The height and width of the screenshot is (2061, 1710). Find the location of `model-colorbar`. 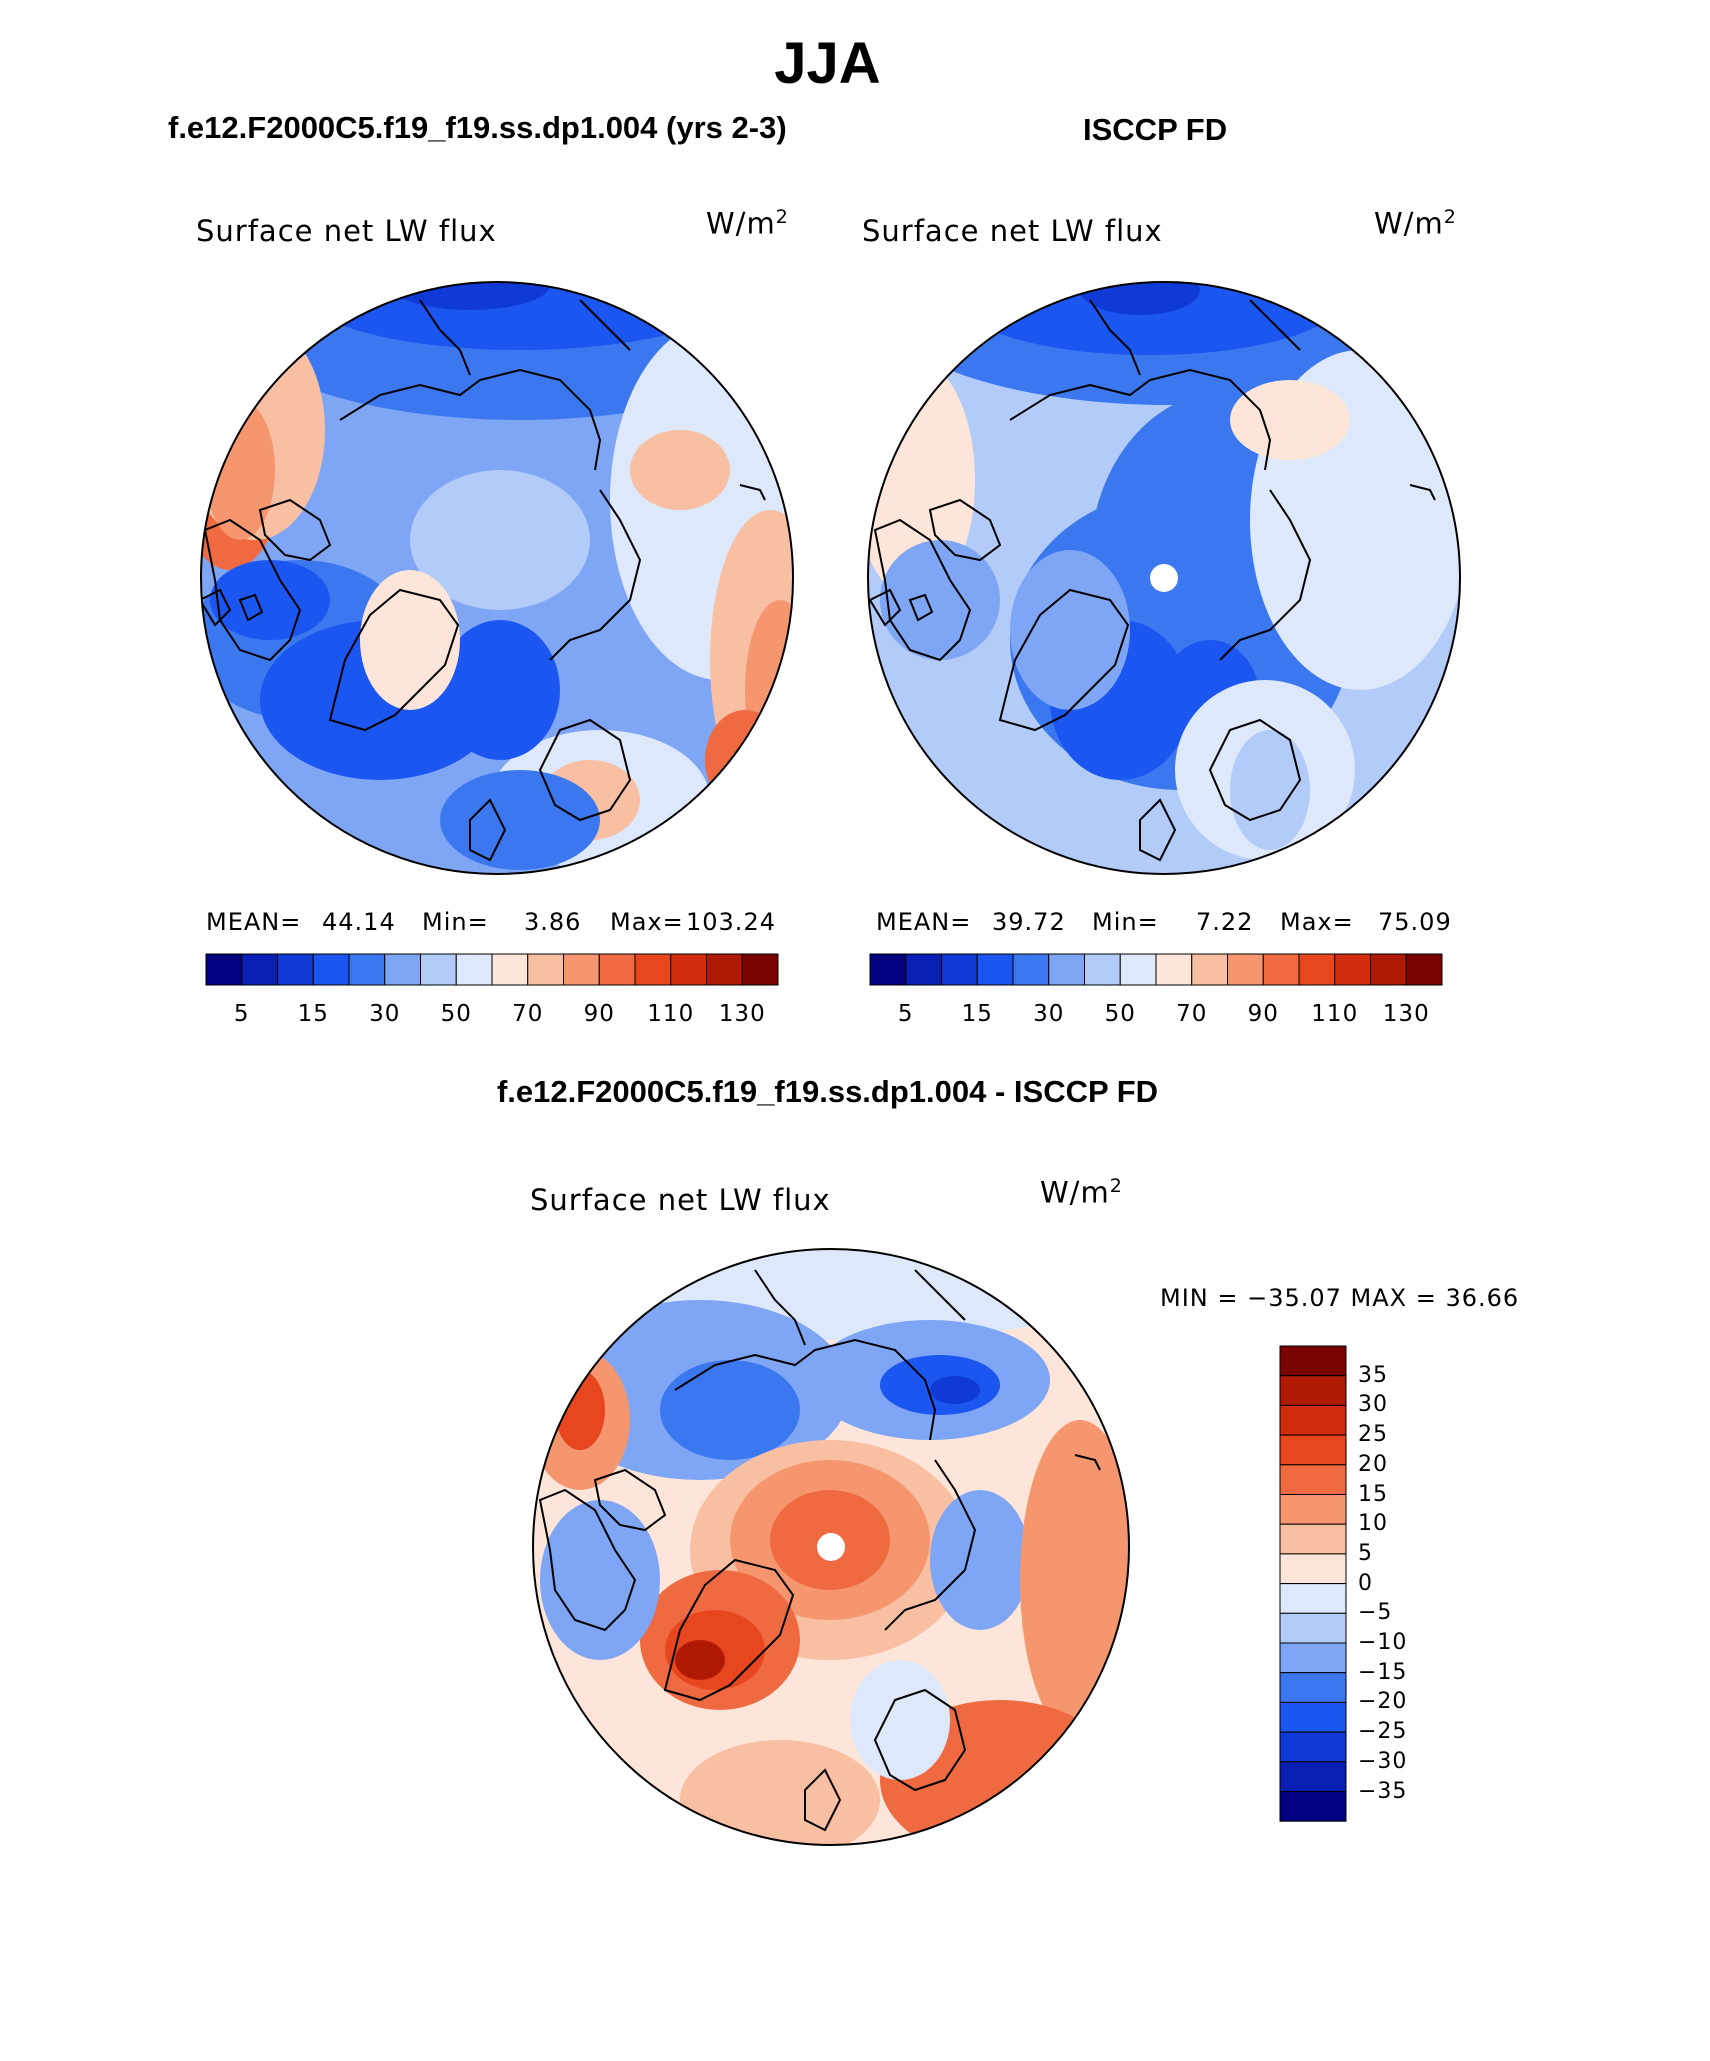

model-colorbar is located at coordinates (492, 969).